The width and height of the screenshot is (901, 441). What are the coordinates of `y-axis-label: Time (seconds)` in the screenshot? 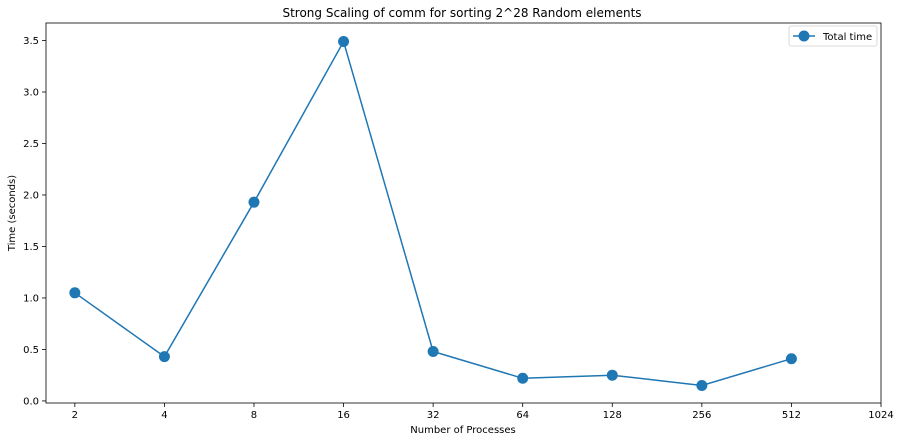 It's located at (12, 213).